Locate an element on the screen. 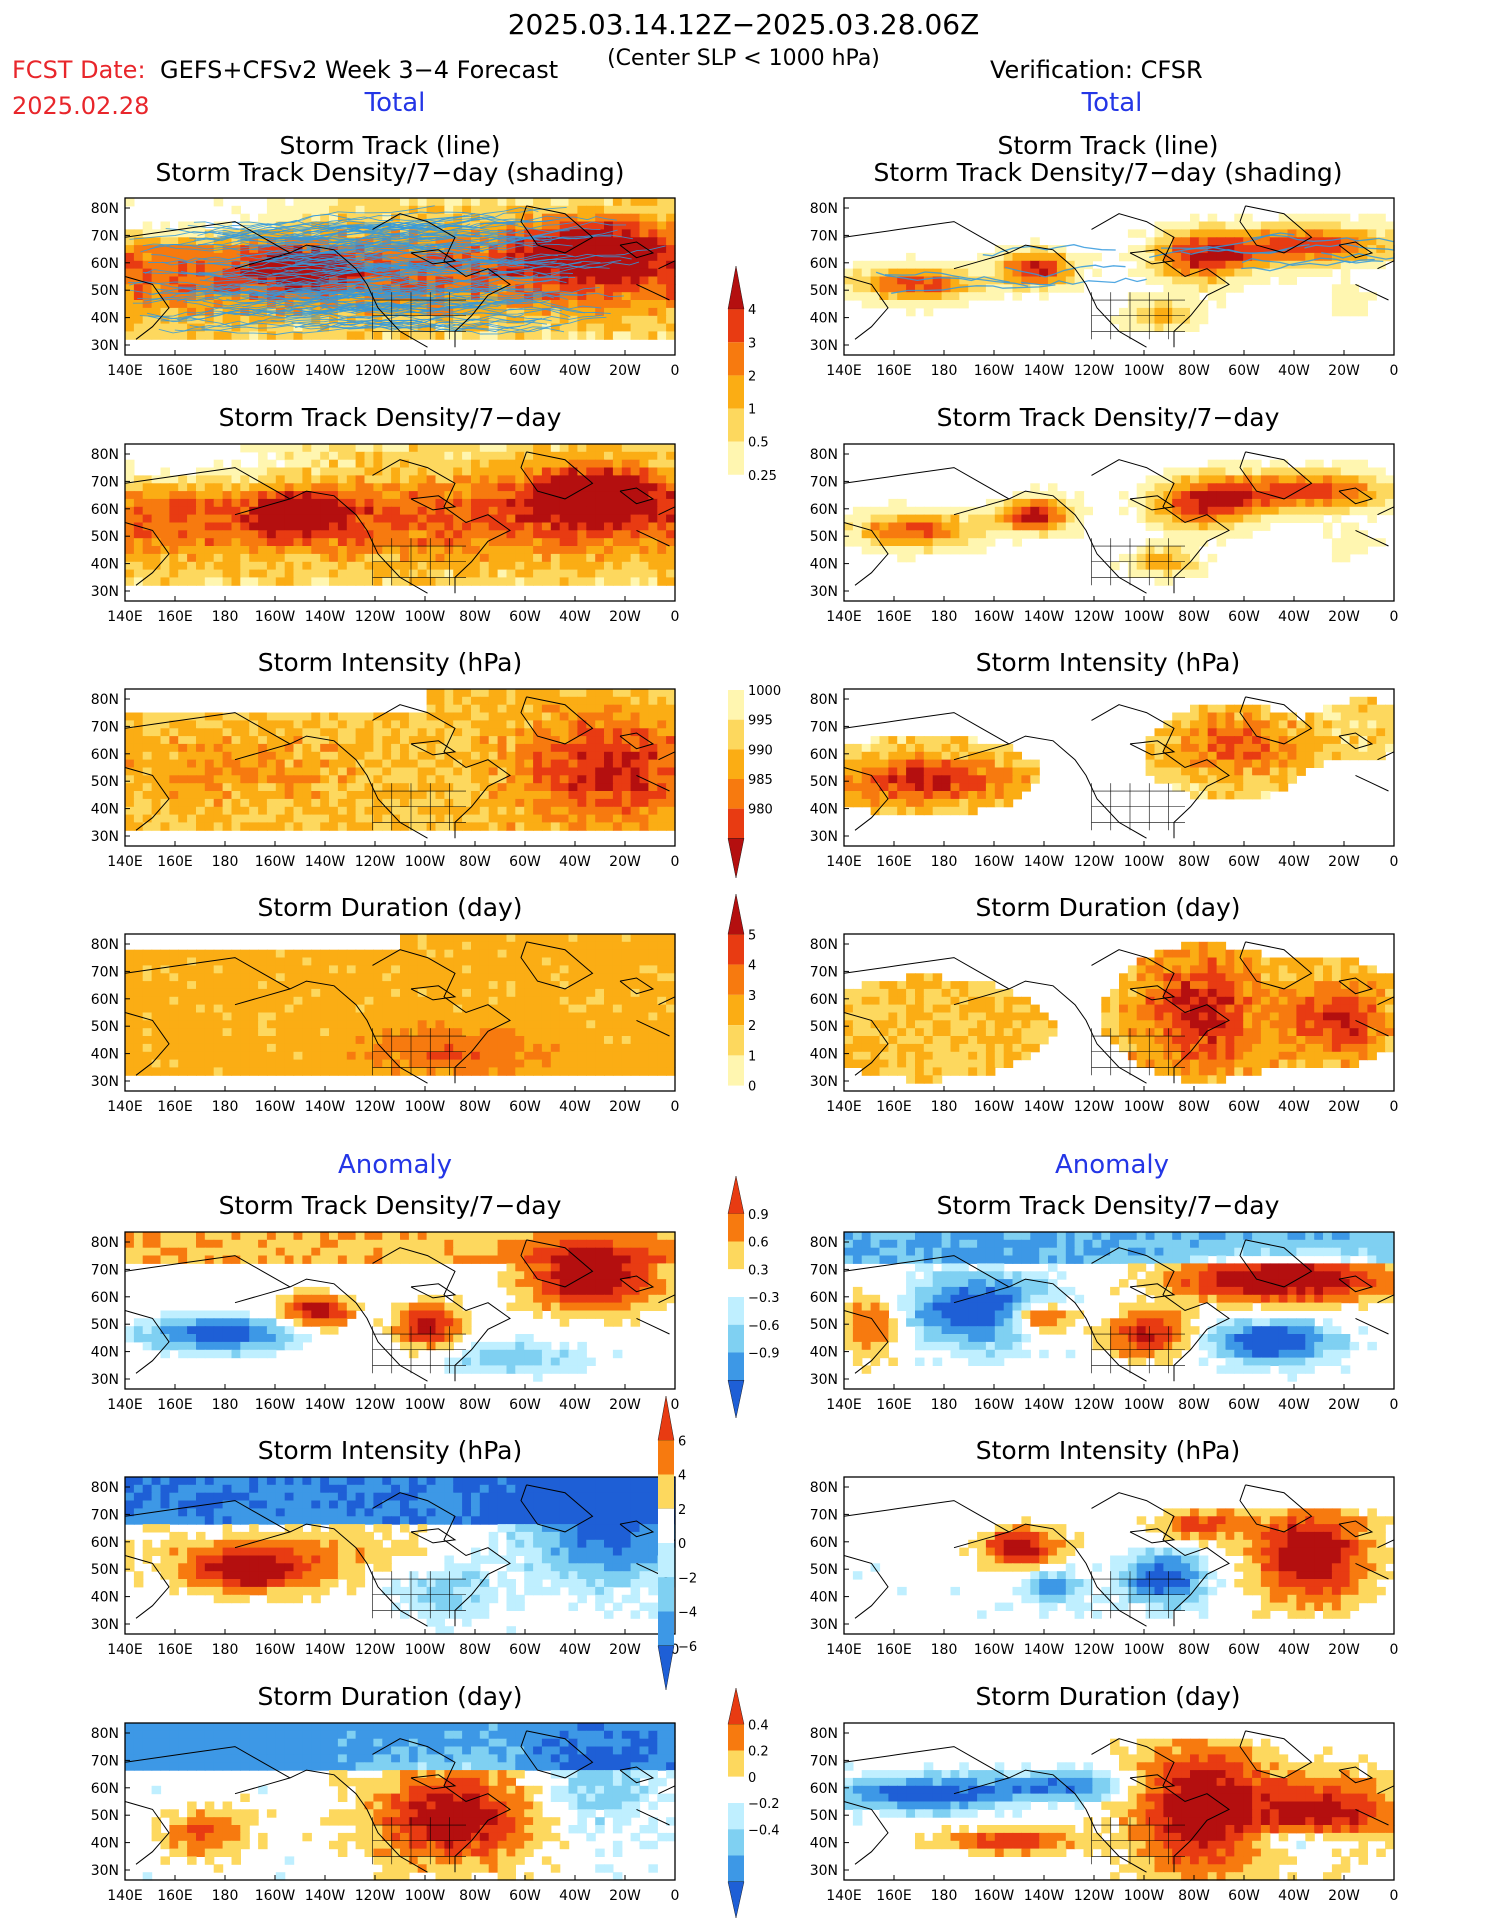 The width and height of the screenshot is (1487, 1926). lon-label: 20W is located at coordinates (625, 862).